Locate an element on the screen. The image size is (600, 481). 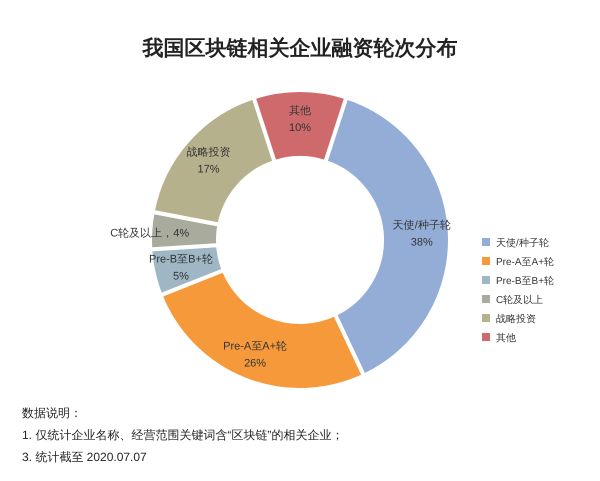
text: 1. 仅统计企业名称、经营范围关键词含“区块链”的相关企业； is located at coordinates (183, 435).